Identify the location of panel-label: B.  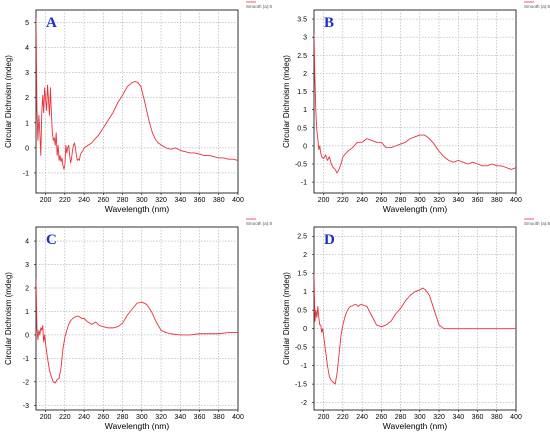
(329, 23).